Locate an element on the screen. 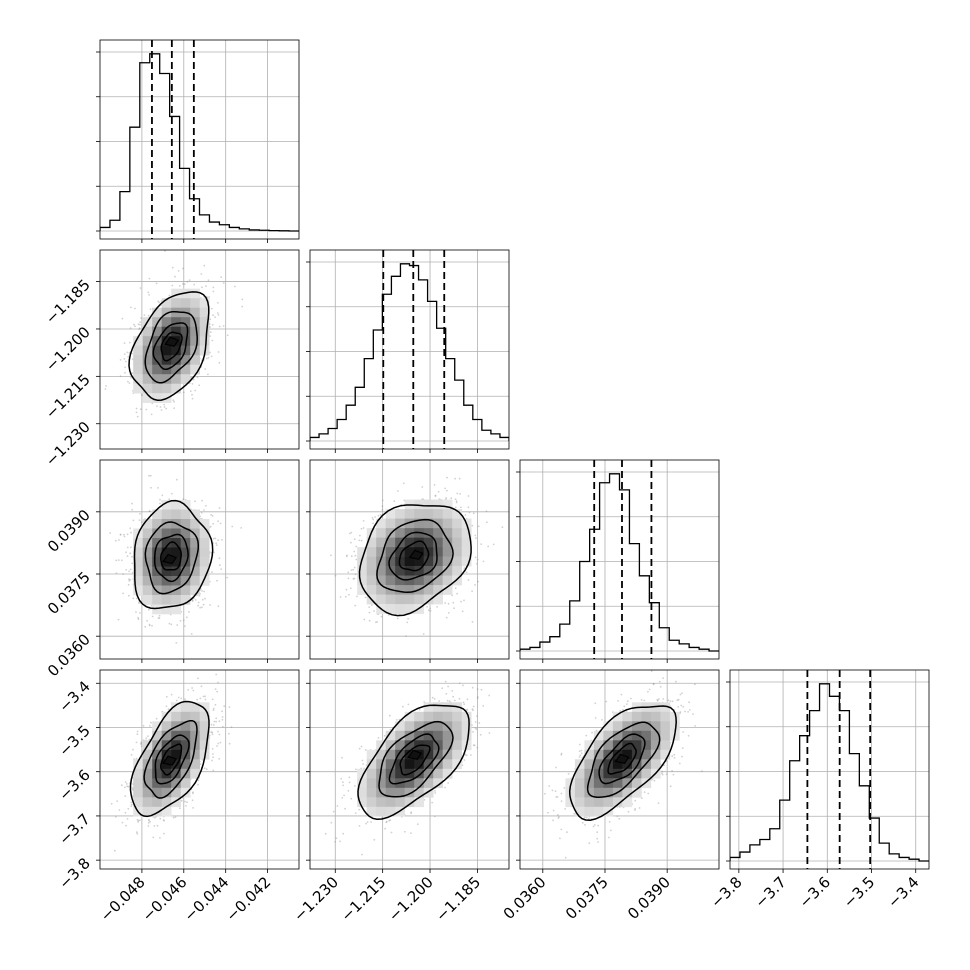 The height and width of the screenshot is (970, 970). panel-plot-area is located at coordinates (409, 559).